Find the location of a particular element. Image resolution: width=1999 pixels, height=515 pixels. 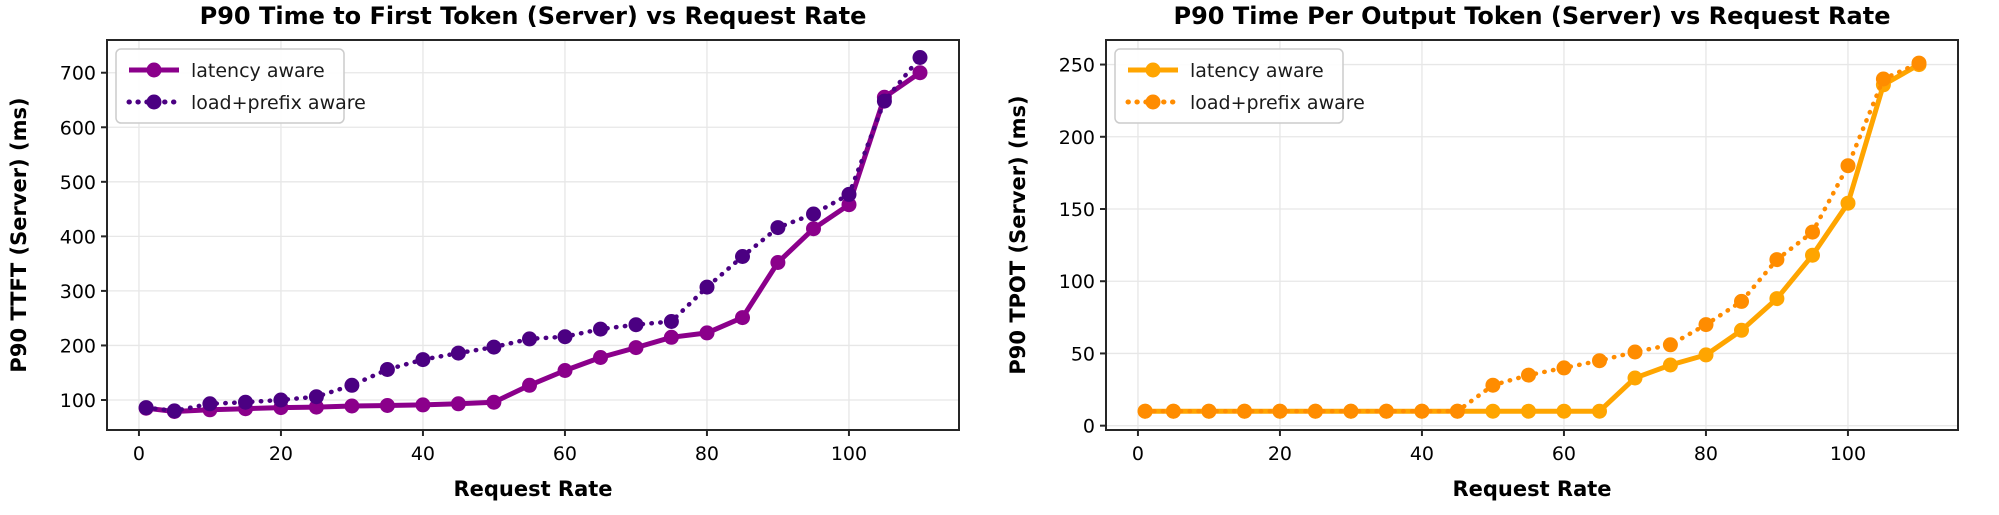

y-tick-label: 50 is located at coordinates (1083, 354).